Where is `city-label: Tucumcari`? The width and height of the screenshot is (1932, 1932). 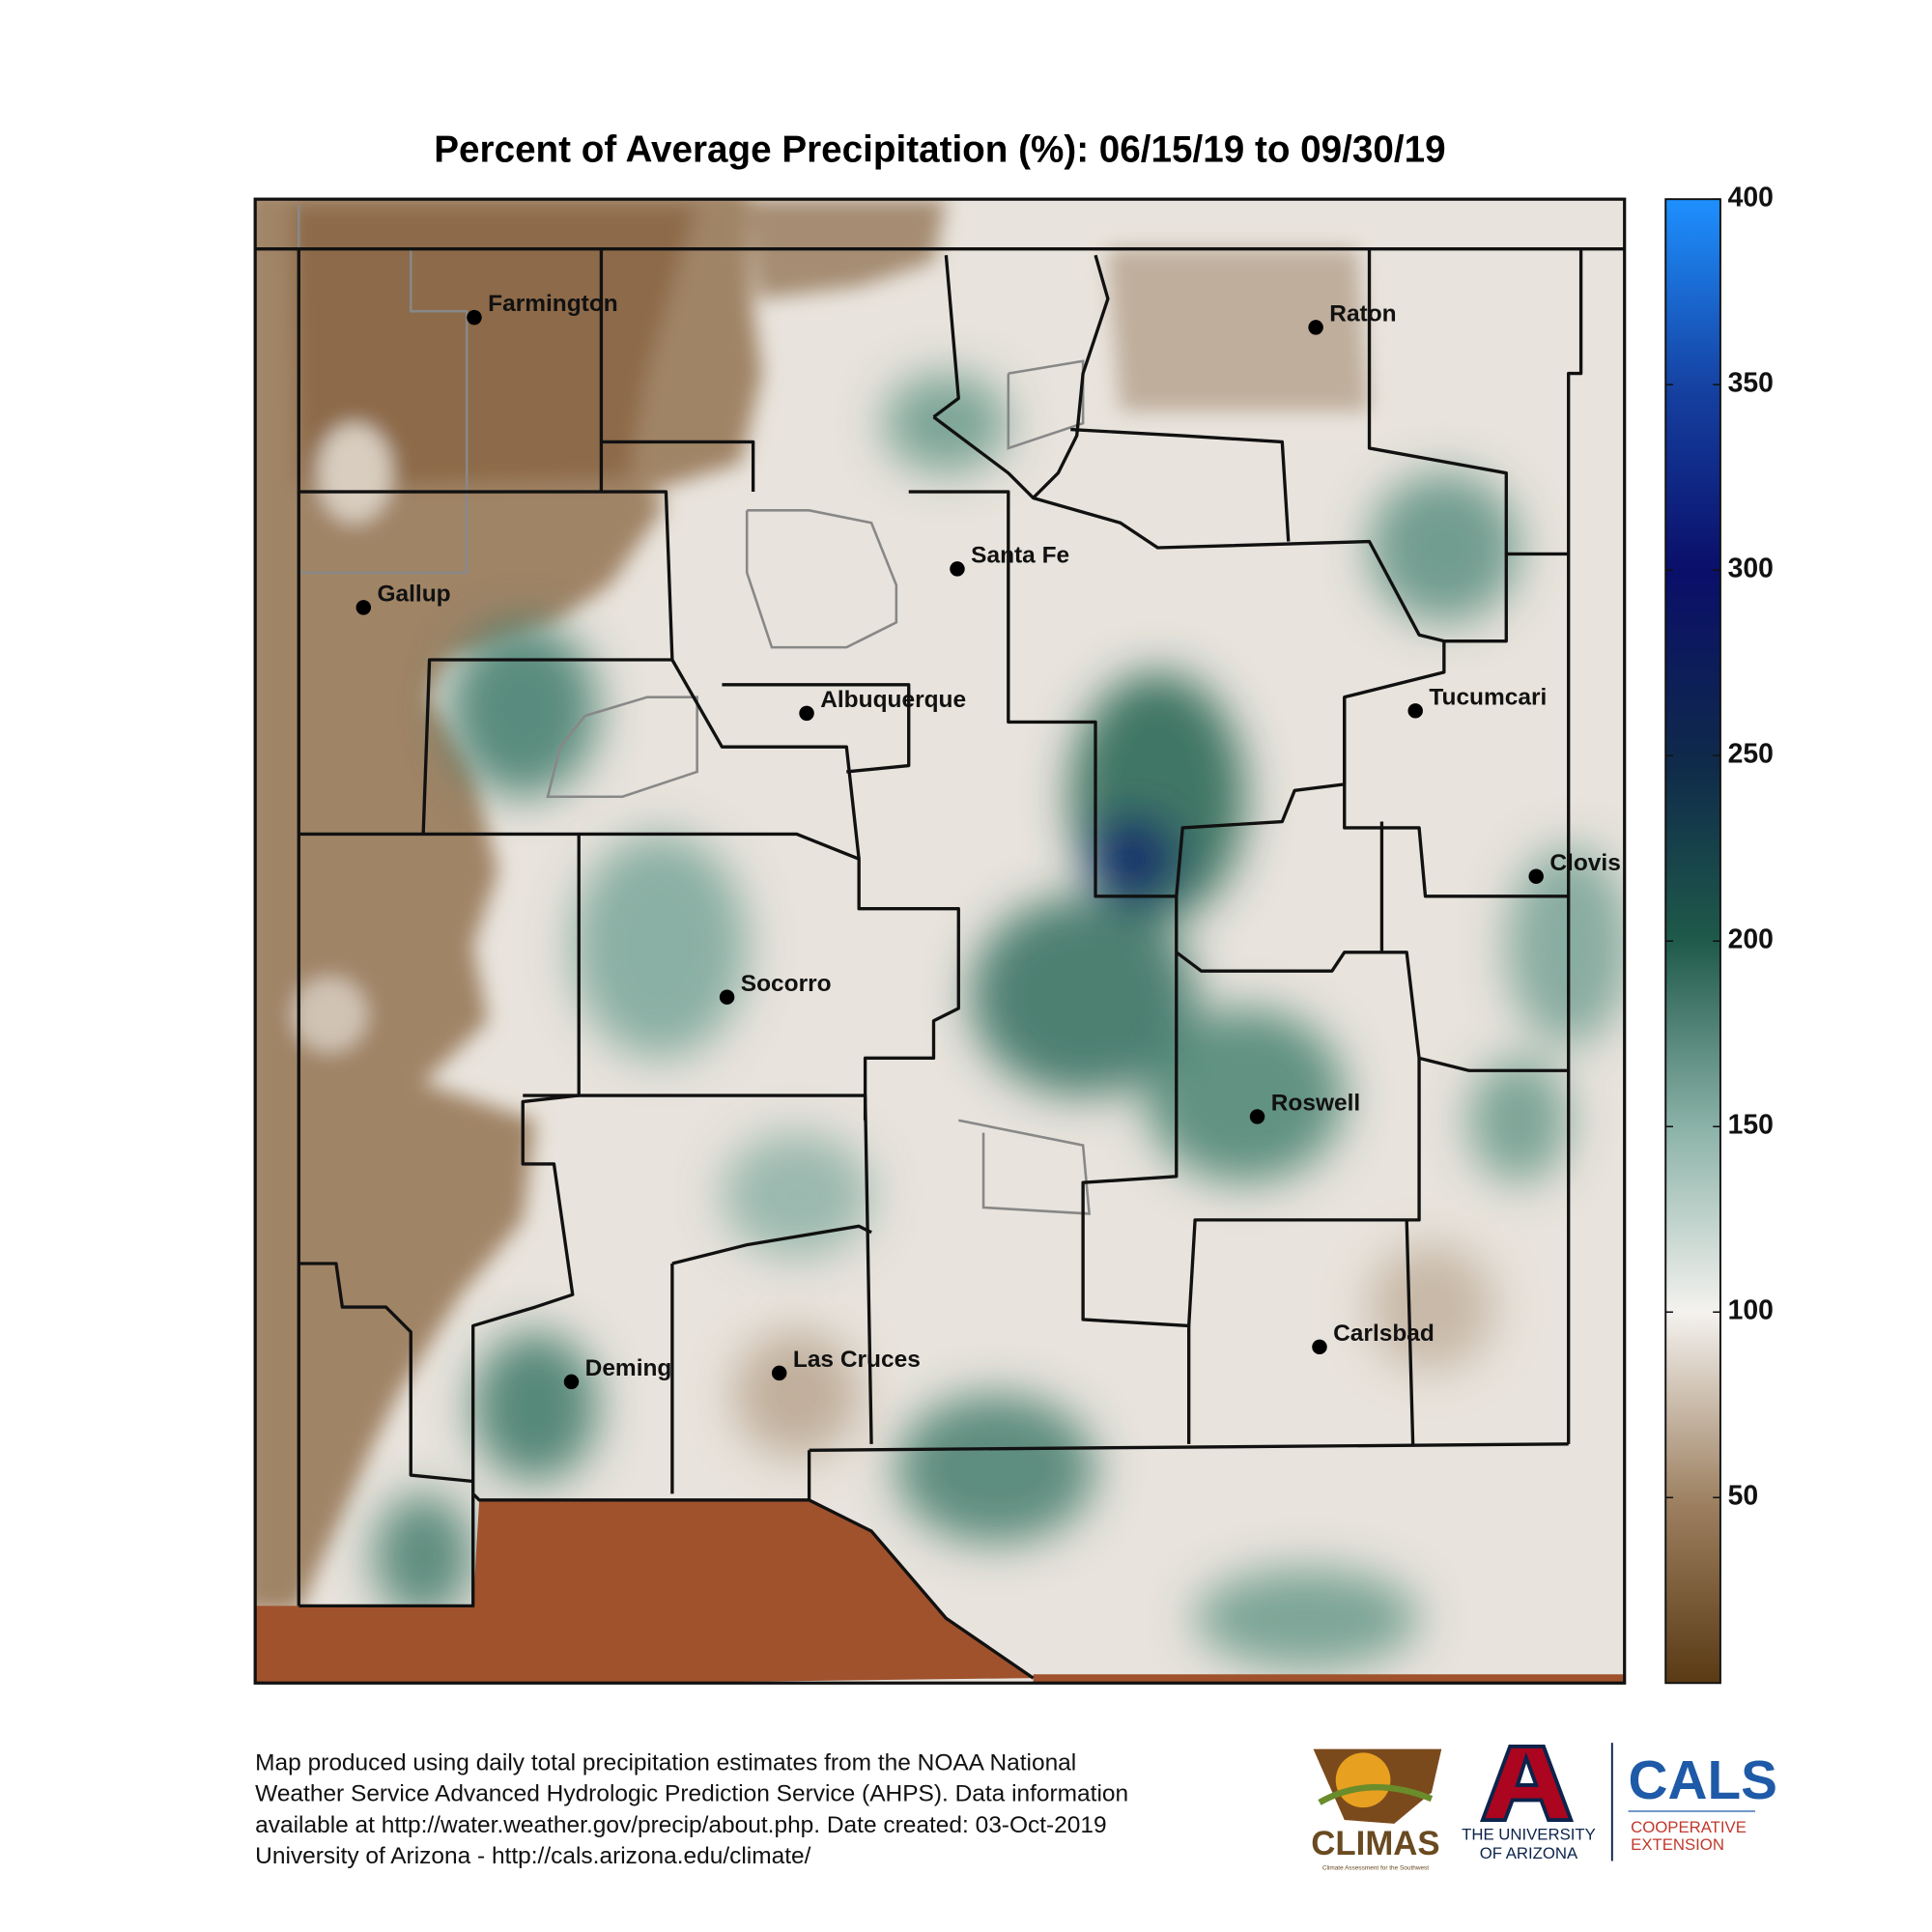 city-label: Tucumcari is located at coordinates (1488, 697).